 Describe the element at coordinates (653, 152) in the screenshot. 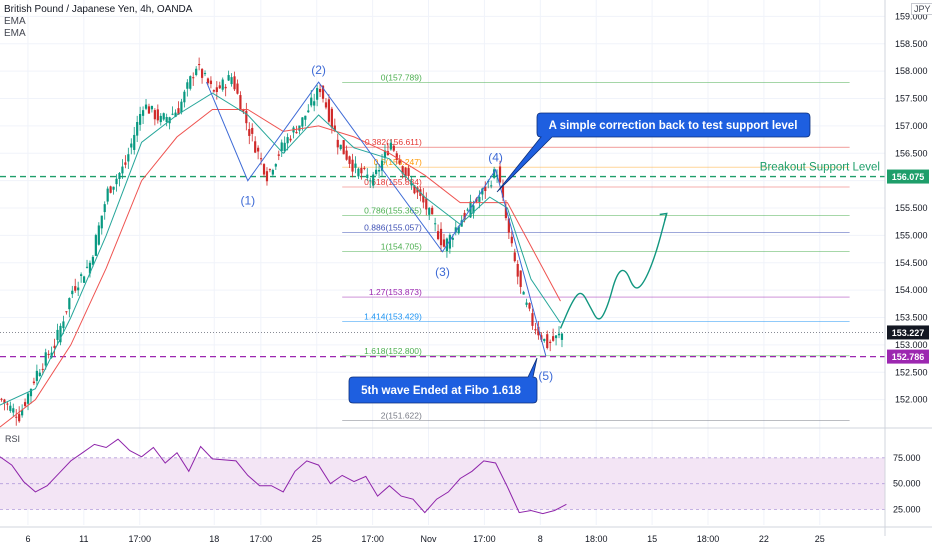

I see `callout-1-box` at that location.